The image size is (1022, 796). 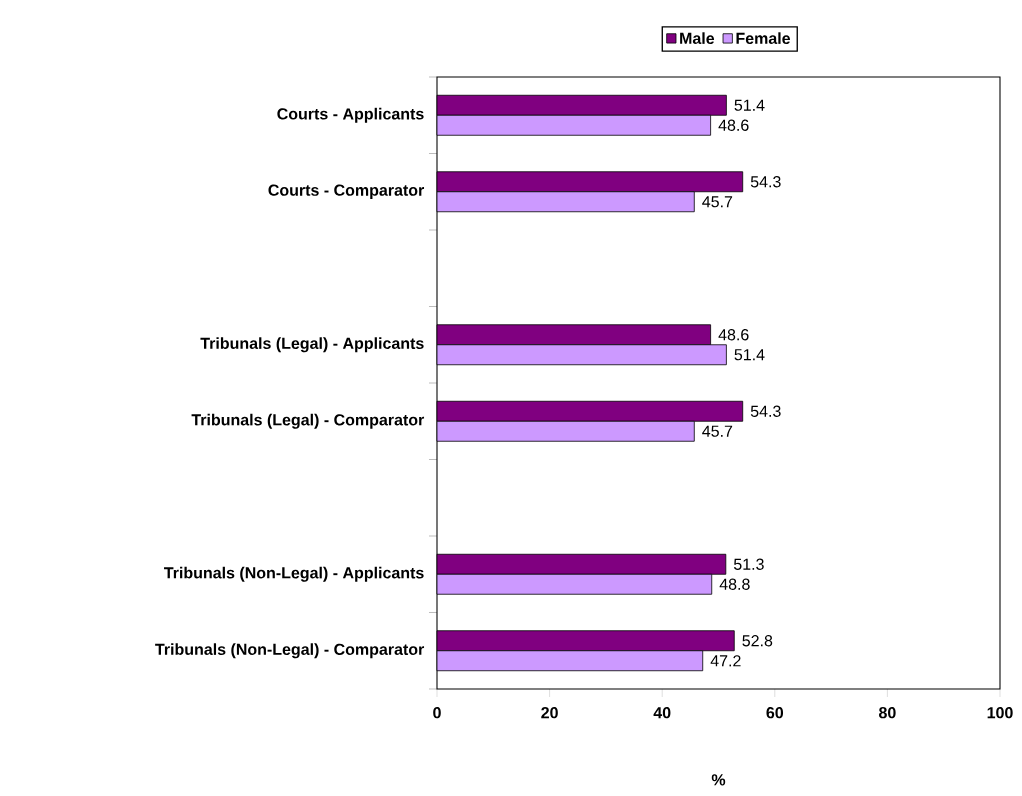 What do you see at coordinates (887, 713) in the screenshot?
I see `x-tick-label: 80` at bounding box center [887, 713].